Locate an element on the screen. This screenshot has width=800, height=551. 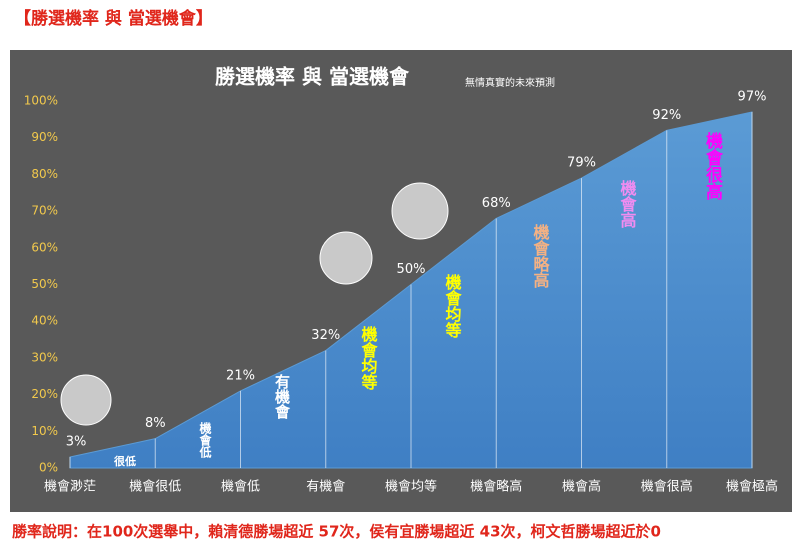
y-tick-label: 30% is located at coordinates (44, 357).